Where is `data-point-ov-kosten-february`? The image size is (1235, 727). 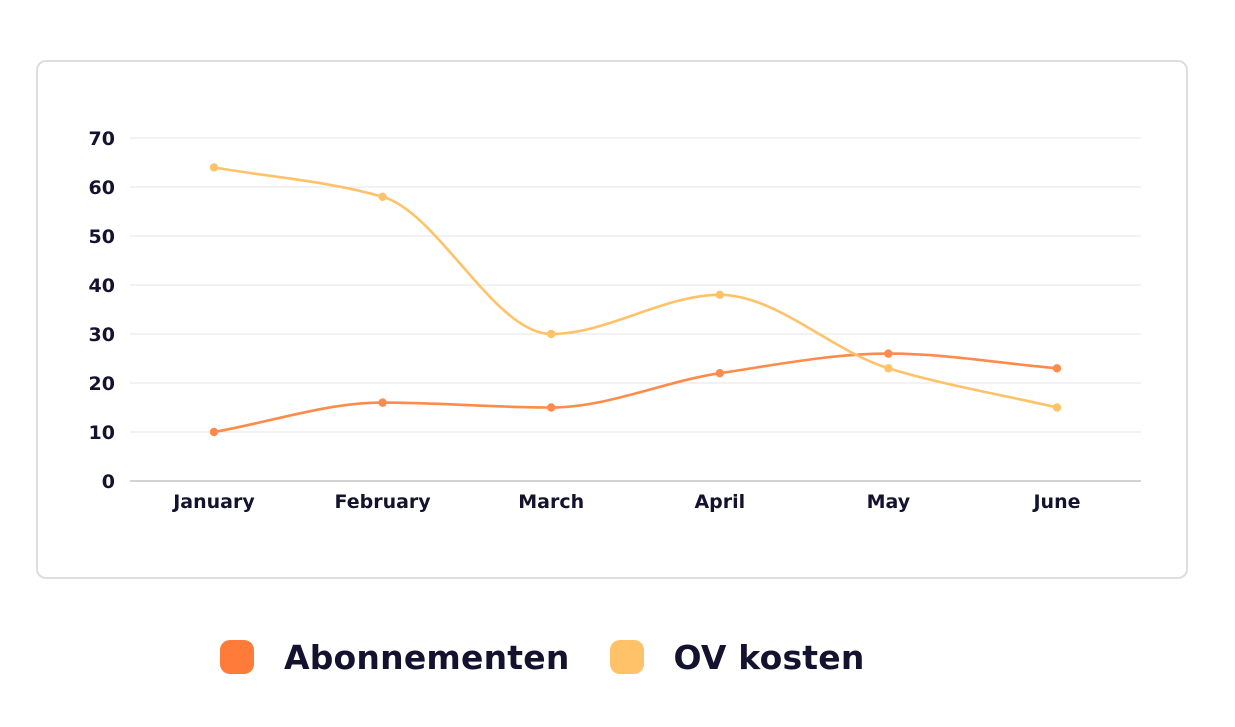
data-point-ov-kosten-february is located at coordinates (382, 196).